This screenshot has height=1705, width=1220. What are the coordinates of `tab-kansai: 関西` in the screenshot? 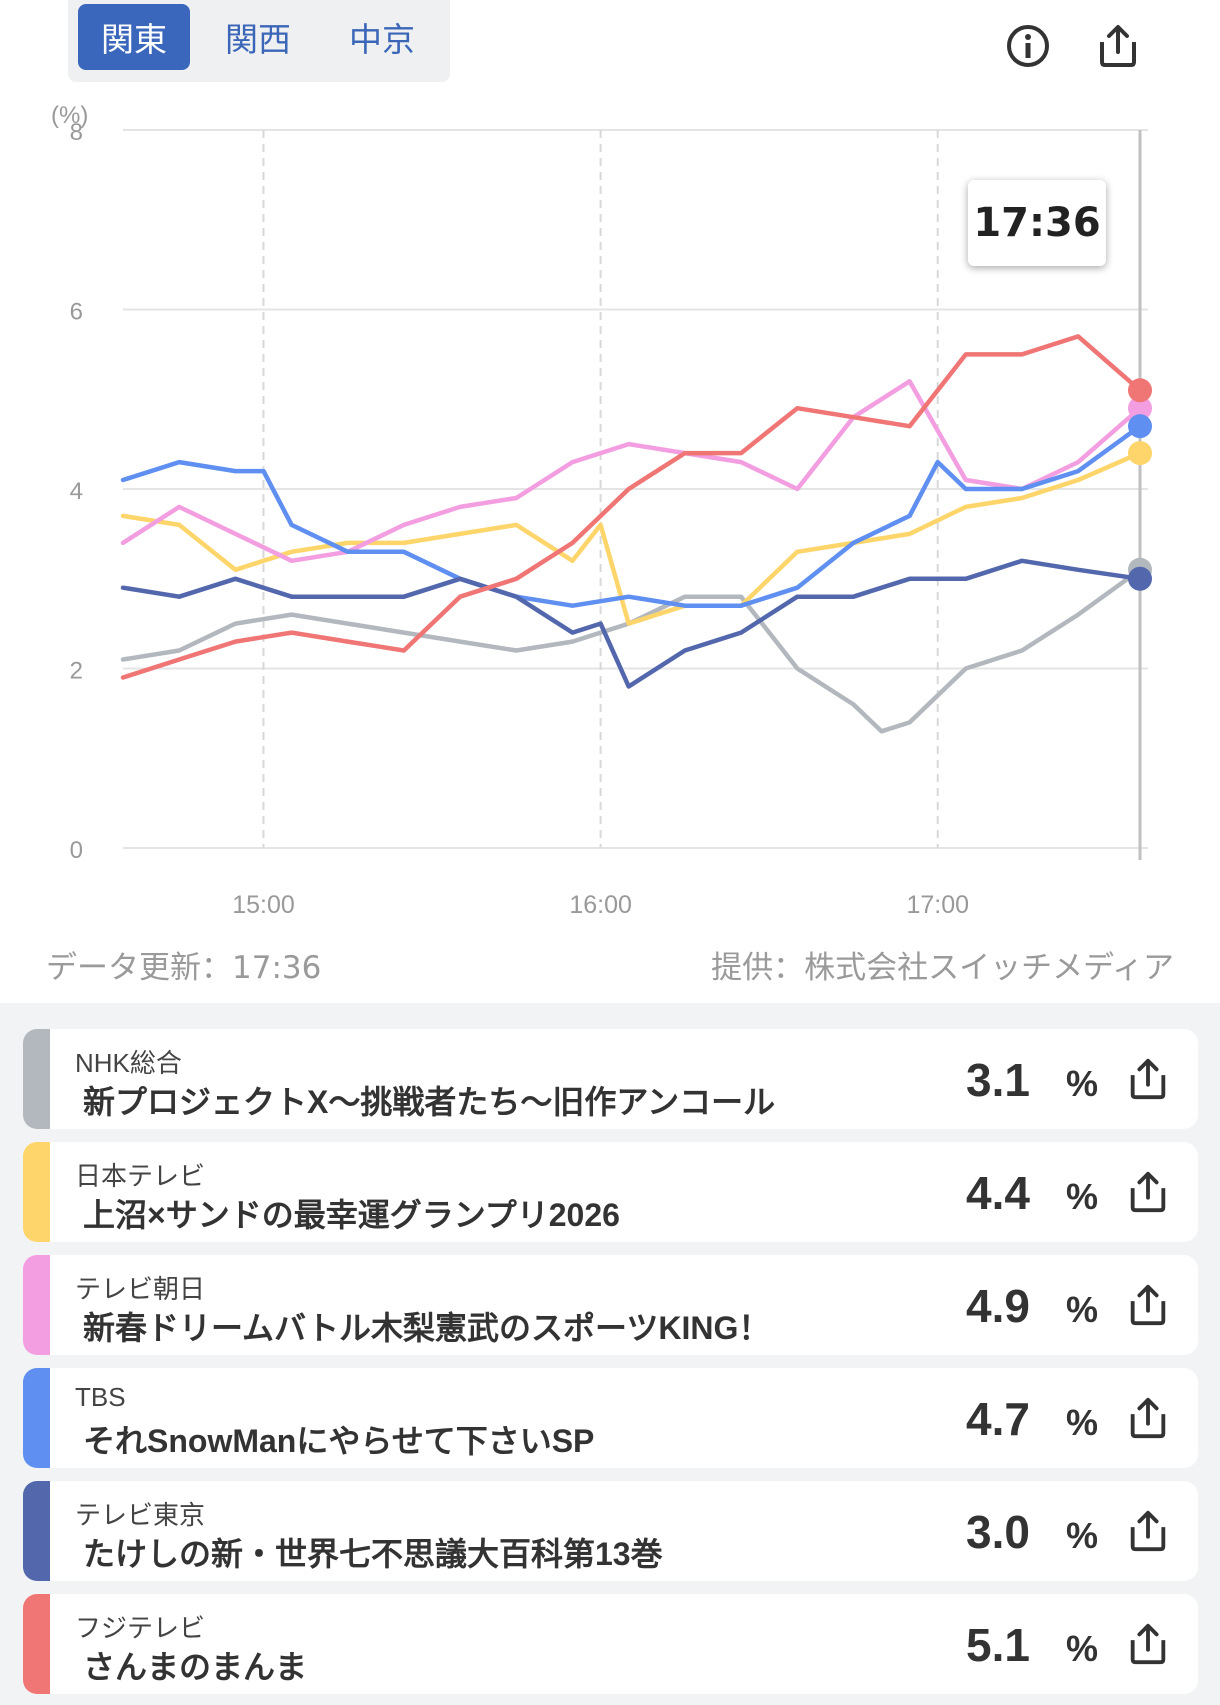 It's located at (258, 39).